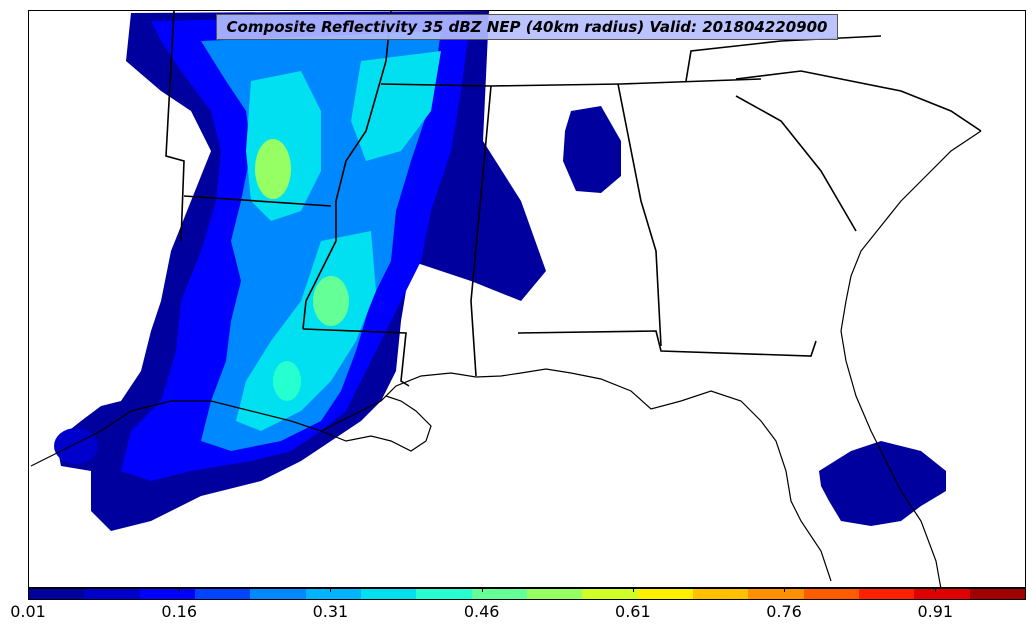 The image size is (1036, 633). What do you see at coordinates (911, 358) in the screenshot?
I see `coastline-atlantic` at bounding box center [911, 358].